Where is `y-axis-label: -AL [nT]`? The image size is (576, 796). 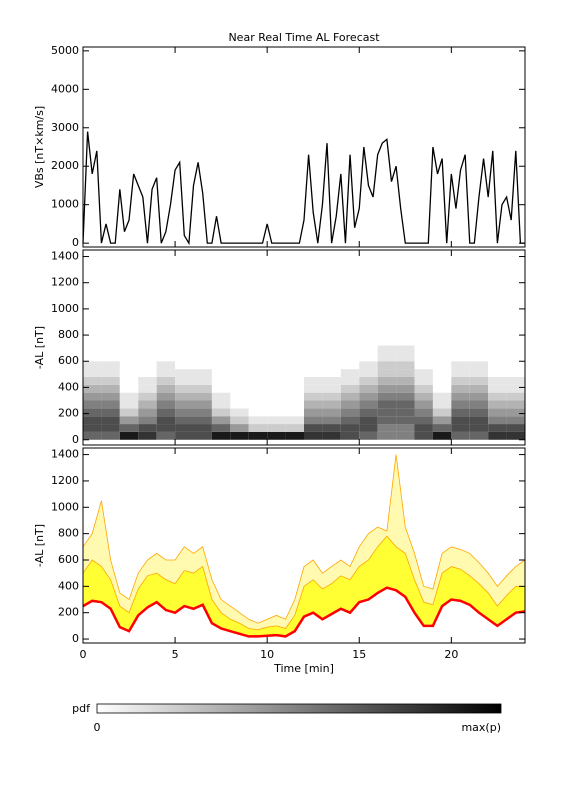 y-axis-label: -AL [nT] is located at coordinates (39, 347).